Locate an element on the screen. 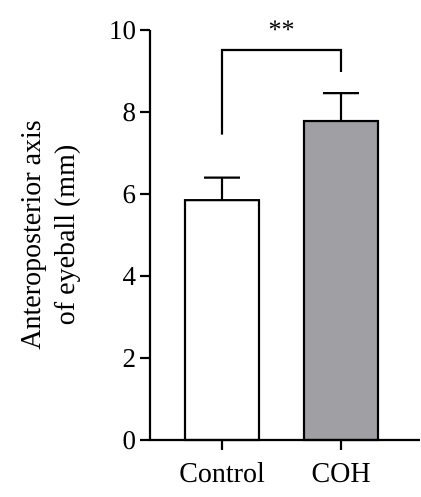 The height and width of the screenshot is (497, 421). y-tick-label: 0 is located at coordinates (130, 440).